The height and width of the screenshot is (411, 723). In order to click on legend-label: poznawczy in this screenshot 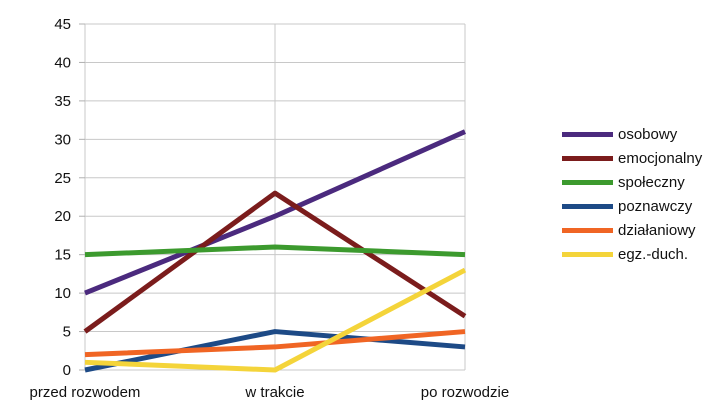, I will do `click(655, 206)`.